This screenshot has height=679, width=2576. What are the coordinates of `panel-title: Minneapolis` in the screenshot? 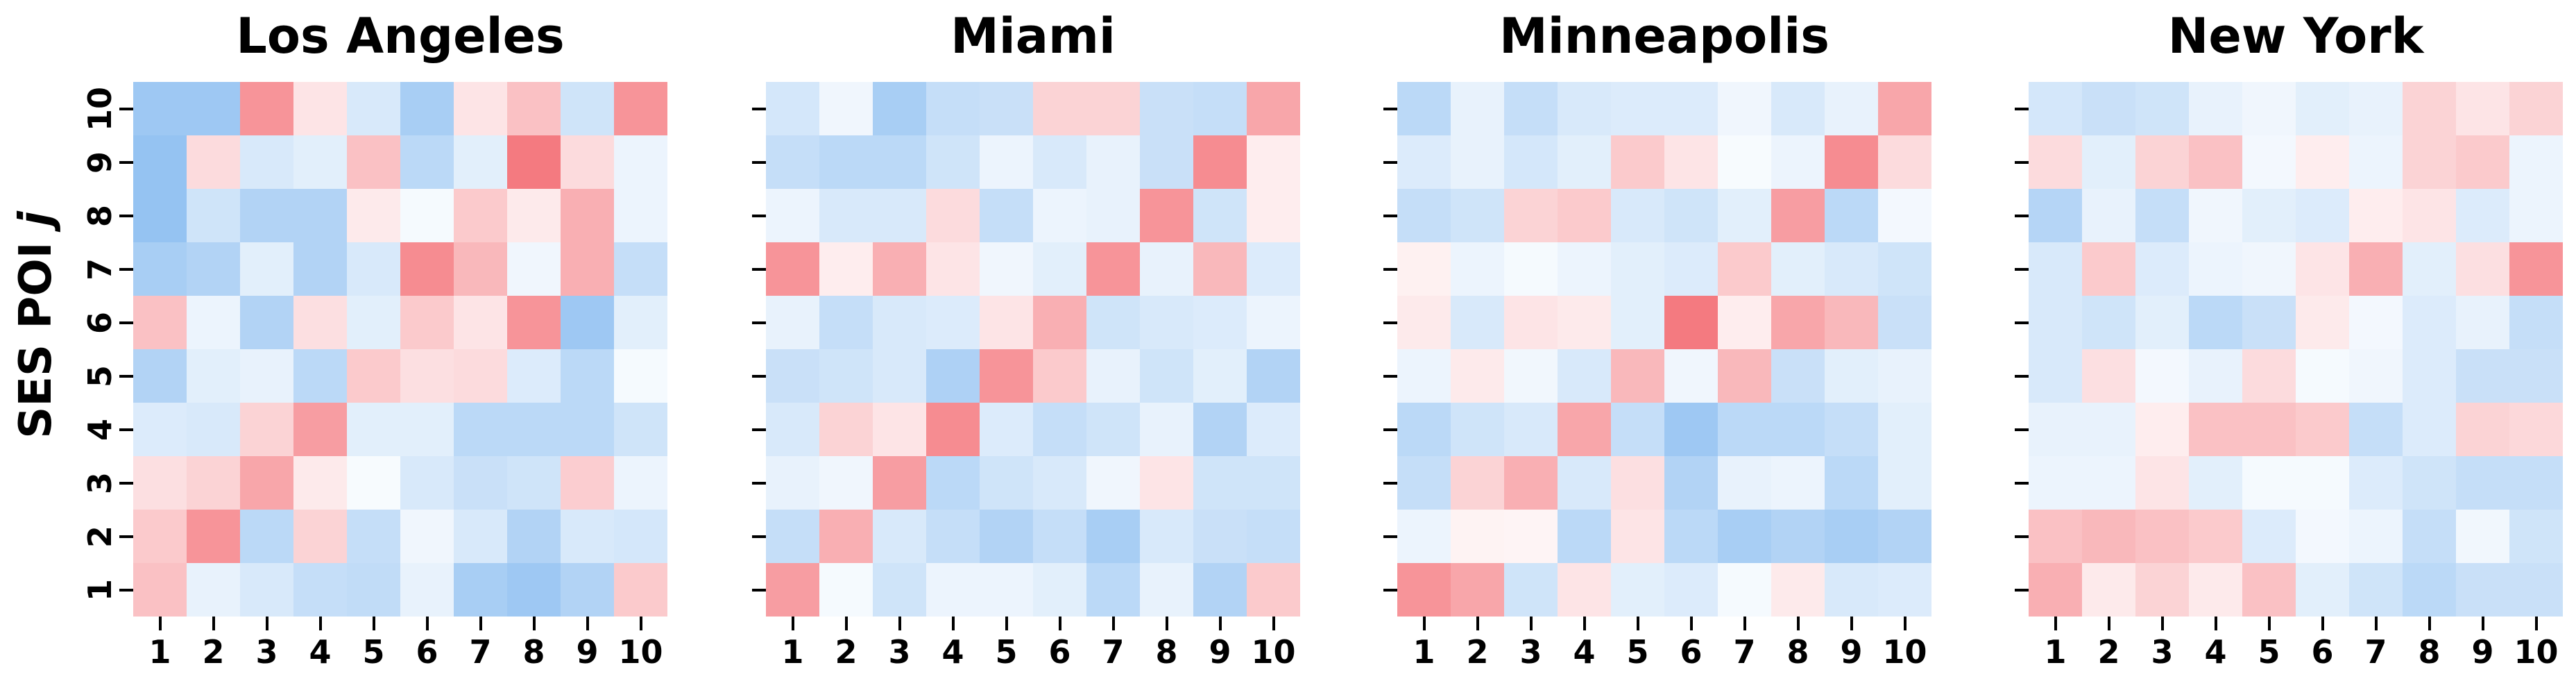 It's located at (1664, 36).